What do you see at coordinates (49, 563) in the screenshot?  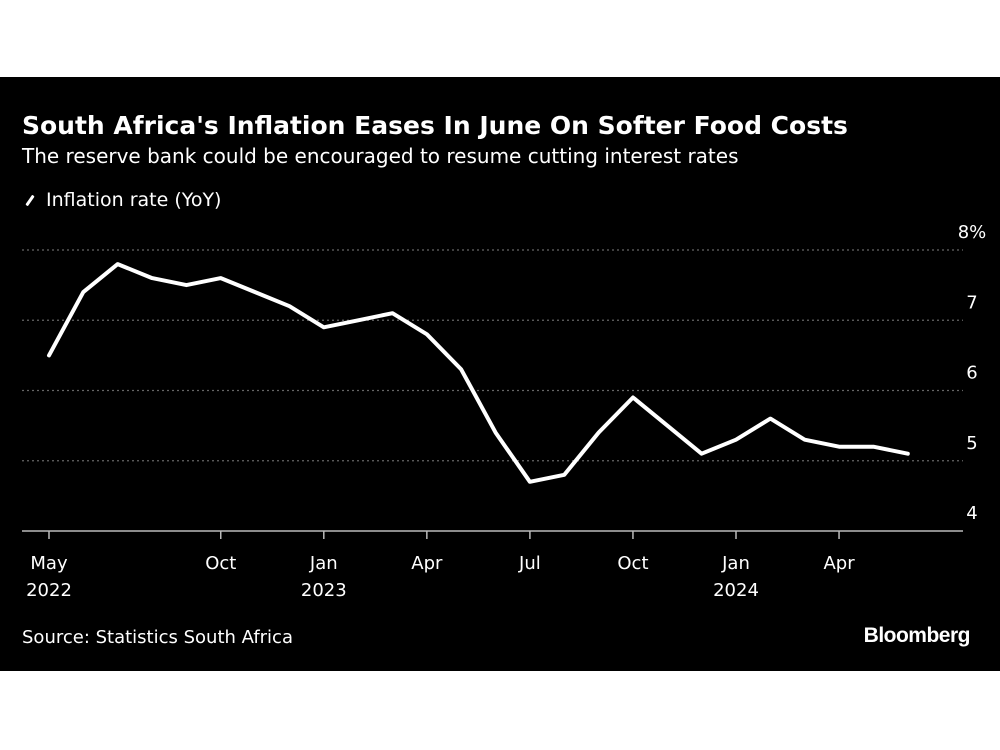 I see `x-tick-label: May` at bounding box center [49, 563].